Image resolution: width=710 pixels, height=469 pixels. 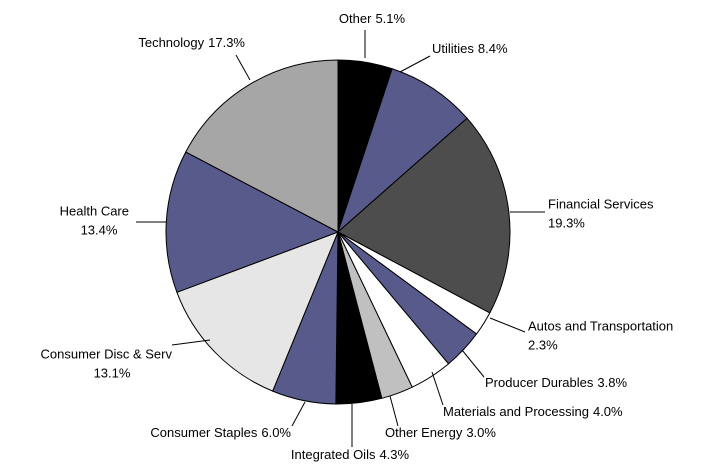 I want to click on slice-value-label: 4.0%, so click(x=608, y=411).